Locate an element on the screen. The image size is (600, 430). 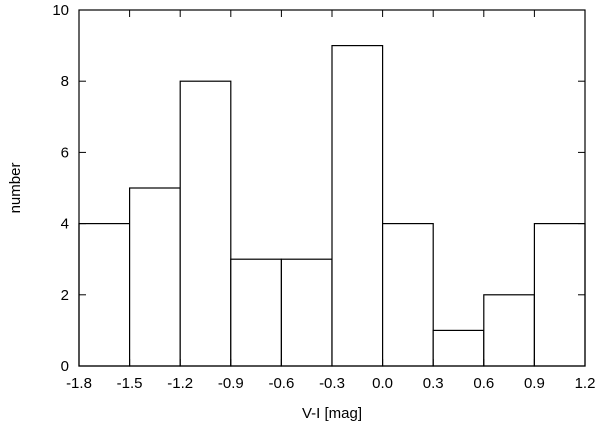
x-axis-title: V-I [mag] is located at coordinates (332, 413).